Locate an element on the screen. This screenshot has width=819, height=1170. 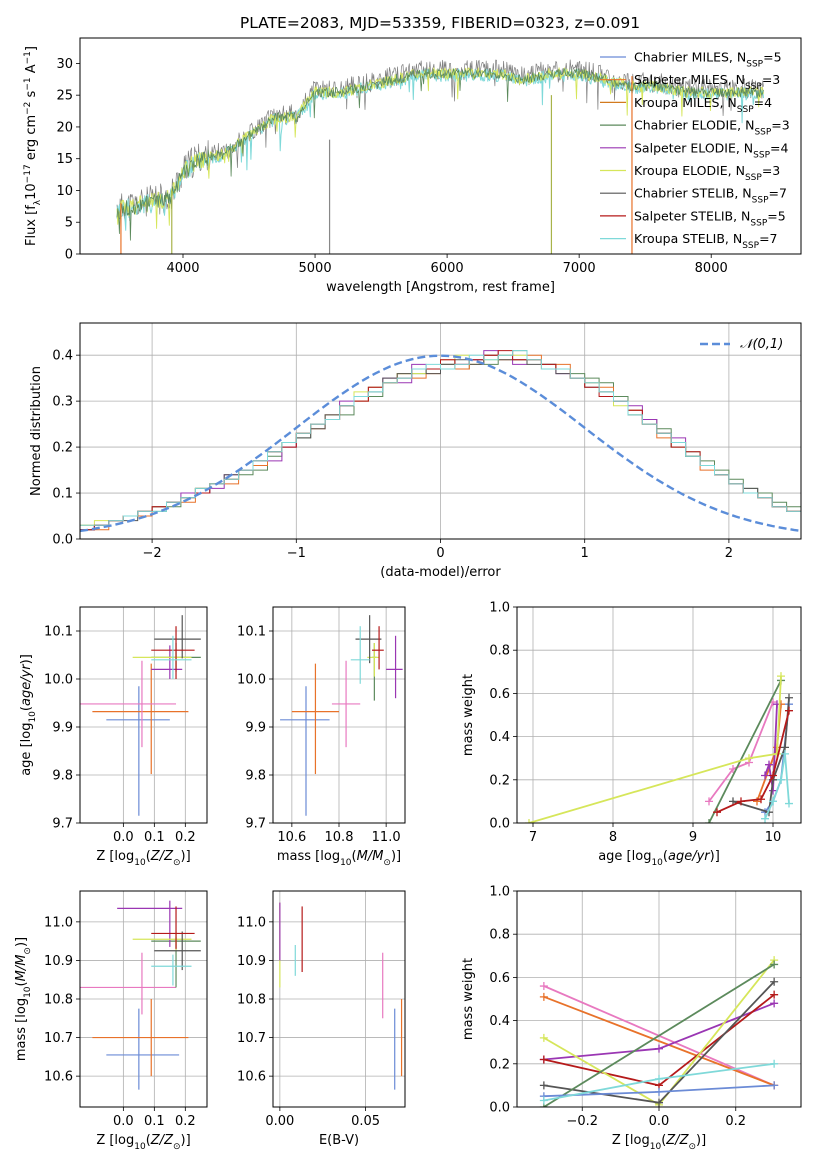
plot-mass-vs-EBV: 0.00 0.05 10.6 10.7 10.8 10.9 11.0 E(B-V) is located at coordinates (321, 1019).